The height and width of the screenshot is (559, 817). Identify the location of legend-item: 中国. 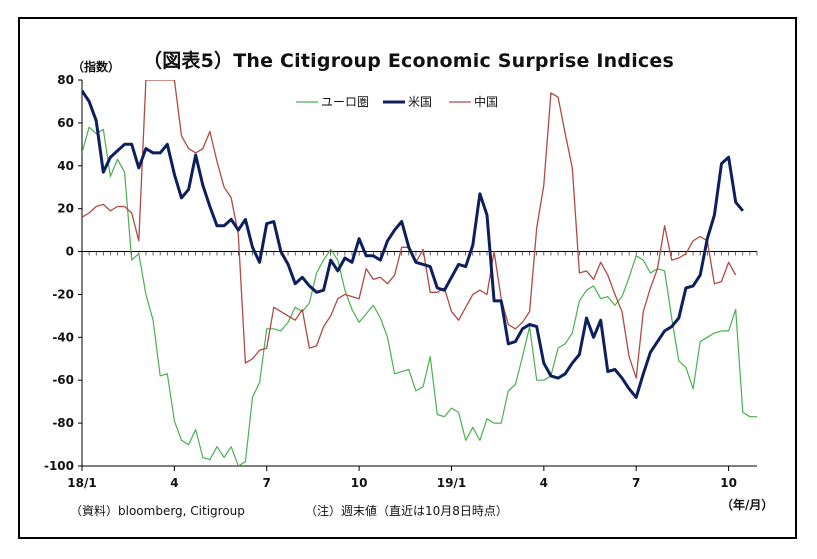
(473, 101).